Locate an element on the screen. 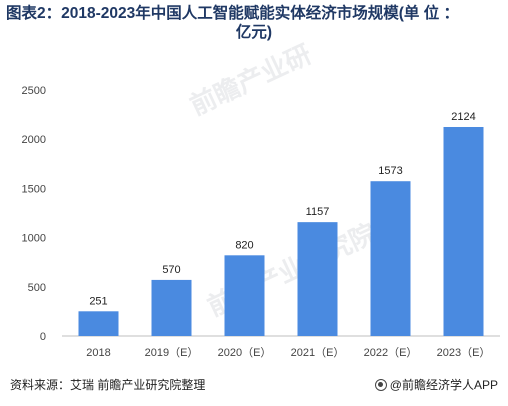 The image size is (508, 406). chart-title-line1: 图表2：2018-2023年中国人工智能赋能实体经济市场规模(单 位 ： is located at coordinates (233, 13).